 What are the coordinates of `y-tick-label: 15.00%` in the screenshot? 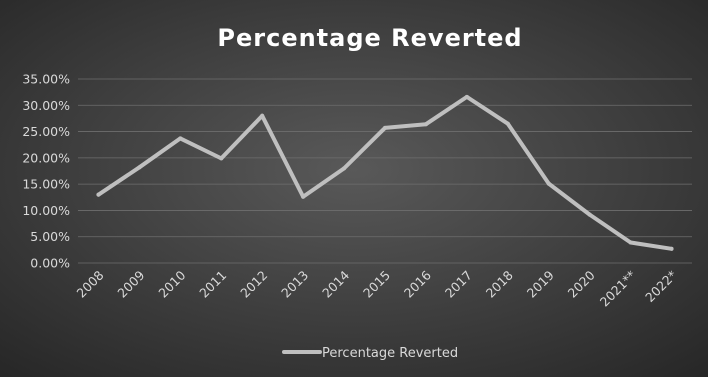 It's located at (46, 184).